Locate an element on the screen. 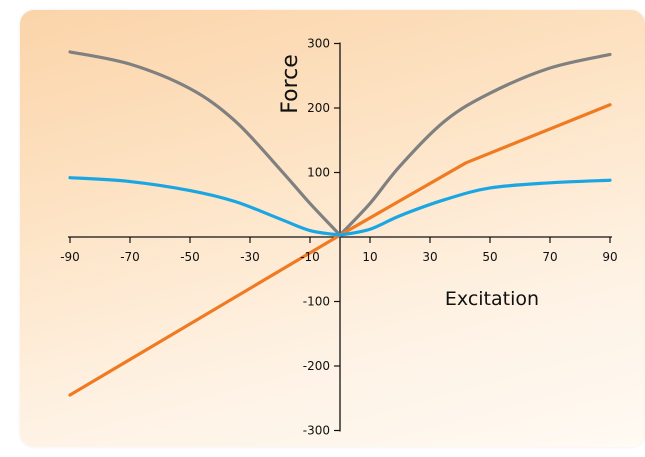  y-tick-label: -100 is located at coordinates (316, 302).